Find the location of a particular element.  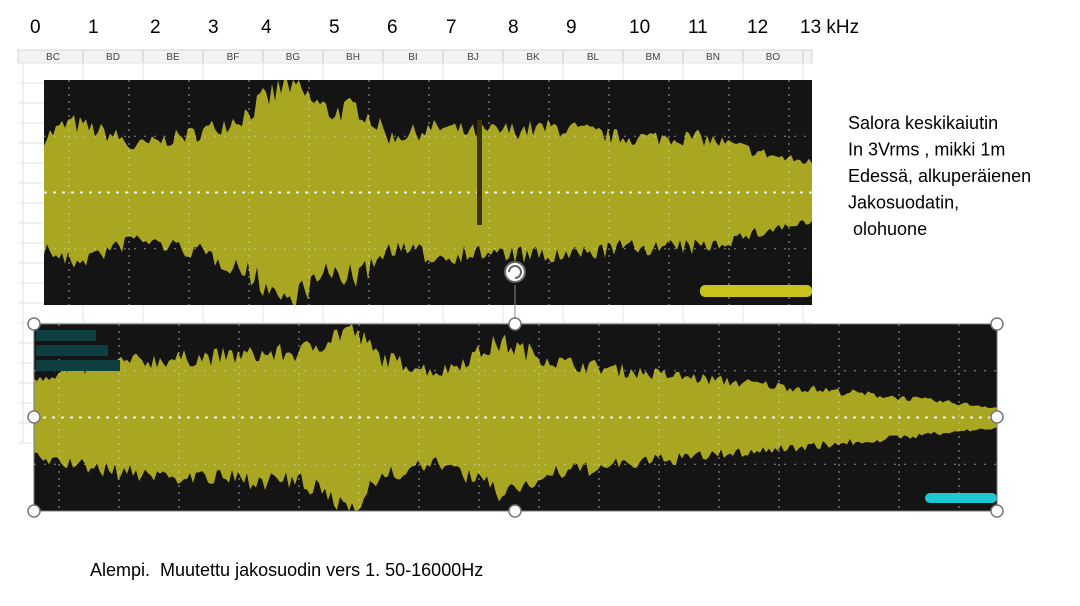

note-line: Salora keskikaiutin is located at coordinates (923, 123).